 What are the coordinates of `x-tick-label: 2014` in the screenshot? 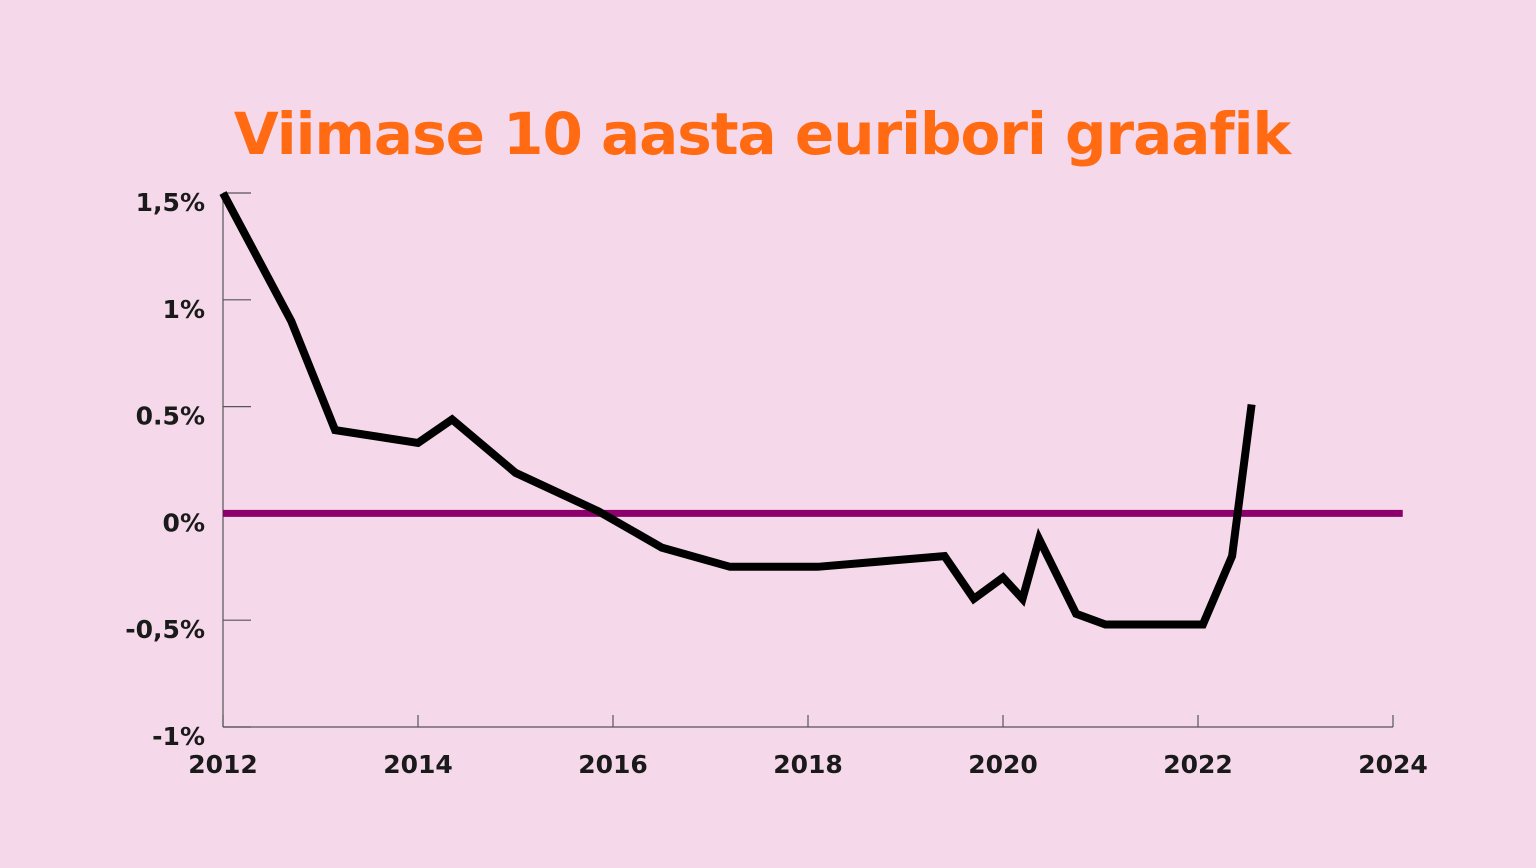 It's located at (418, 764).